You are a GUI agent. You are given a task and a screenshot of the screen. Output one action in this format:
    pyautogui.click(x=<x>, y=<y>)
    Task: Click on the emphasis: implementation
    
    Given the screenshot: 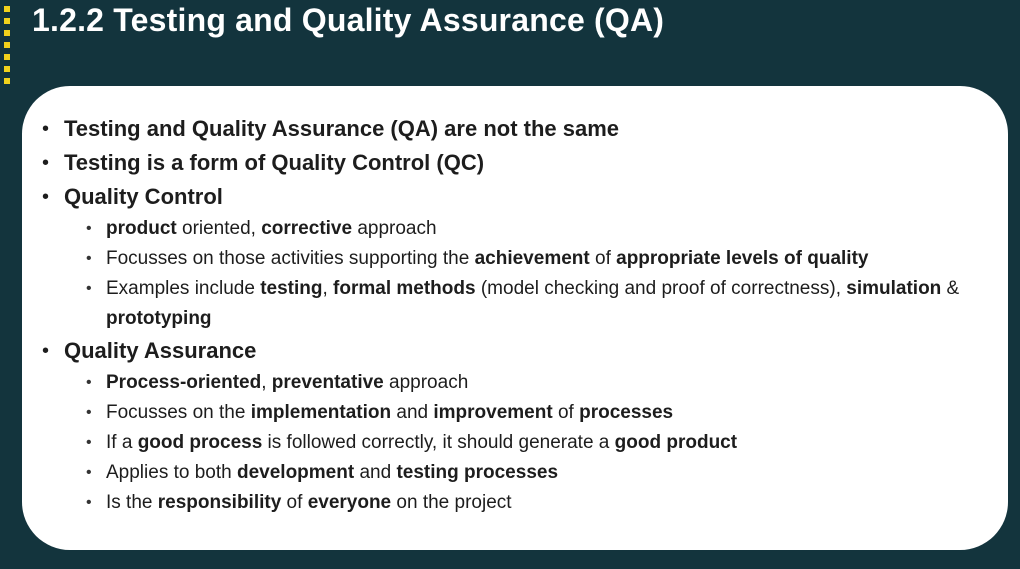 What is the action you would take?
    pyautogui.click(x=321, y=412)
    